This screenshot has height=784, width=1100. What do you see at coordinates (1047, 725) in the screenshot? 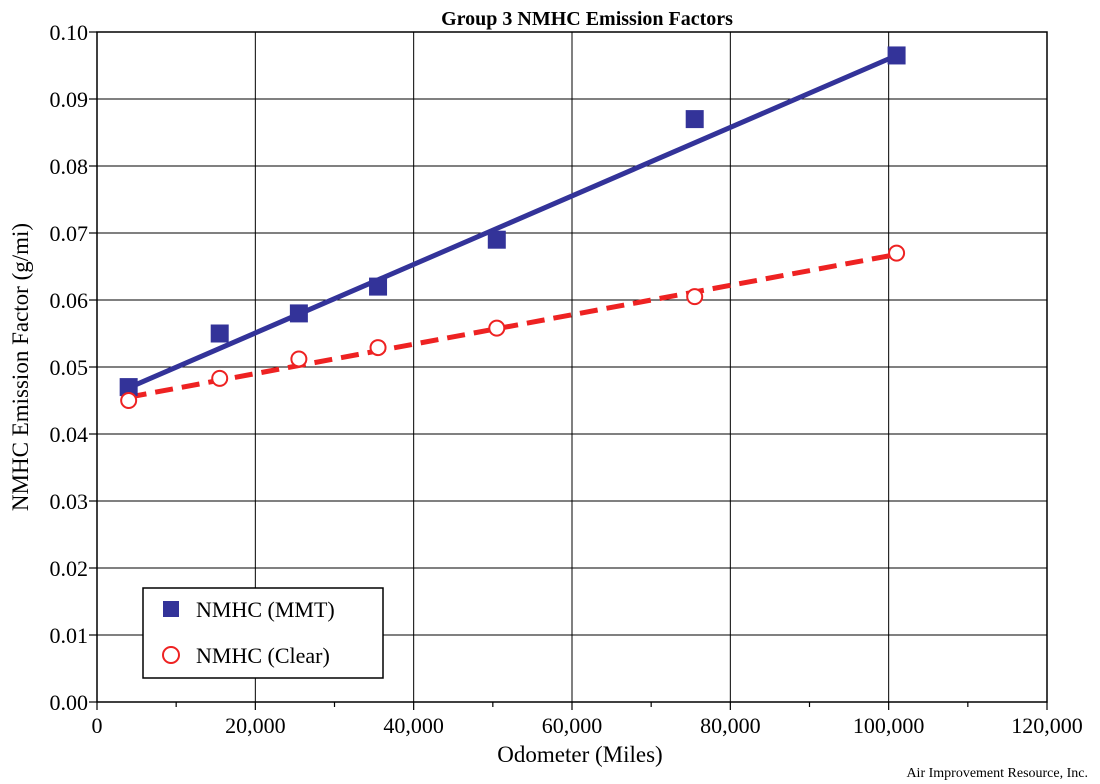
I see `x-tick-label: 120,000` at bounding box center [1047, 725].